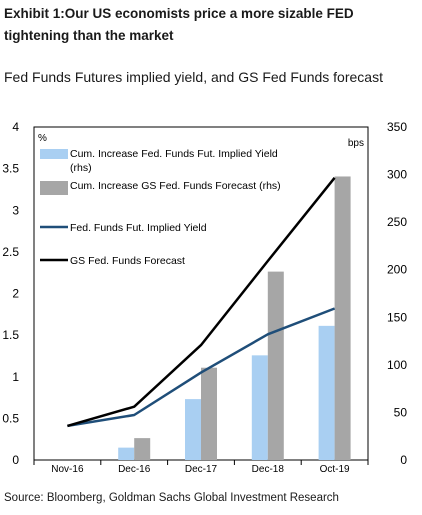 This screenshot has width=422, height=515. What do you see at coordinates (127, 261) in the screenshot?
I see `legend-label: GS Fed. Funds Forecast` at bounding box center [127, 261].